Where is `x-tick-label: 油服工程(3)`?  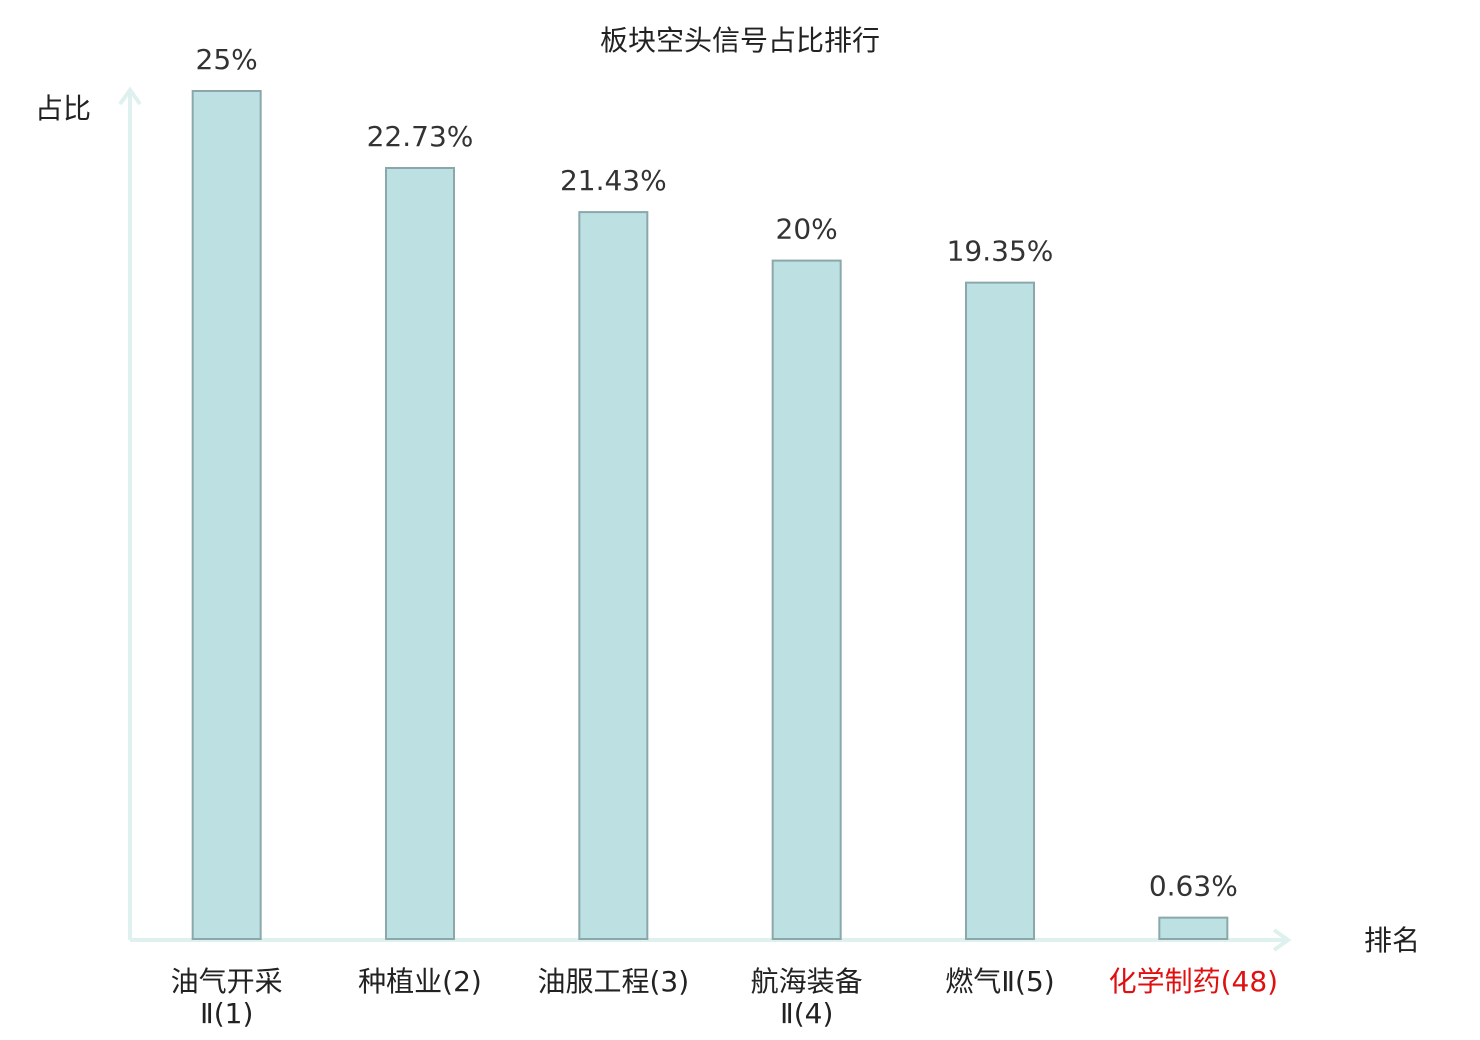
x-tick-label: 油服工程(3) is located at coordinates (613, 981).